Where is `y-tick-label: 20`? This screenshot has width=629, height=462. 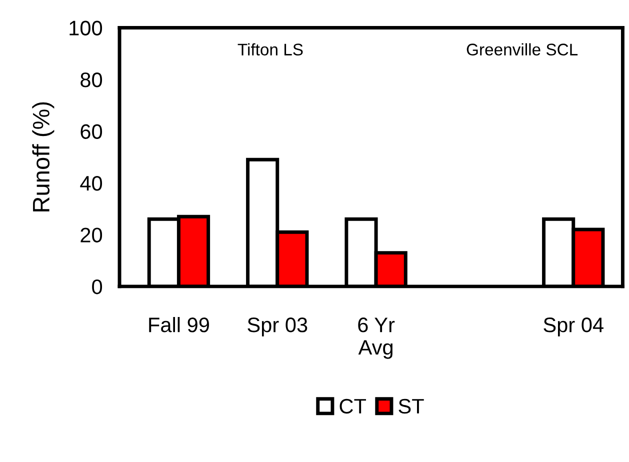
y-tick-label: 20 is located at coordinates (91, 235).